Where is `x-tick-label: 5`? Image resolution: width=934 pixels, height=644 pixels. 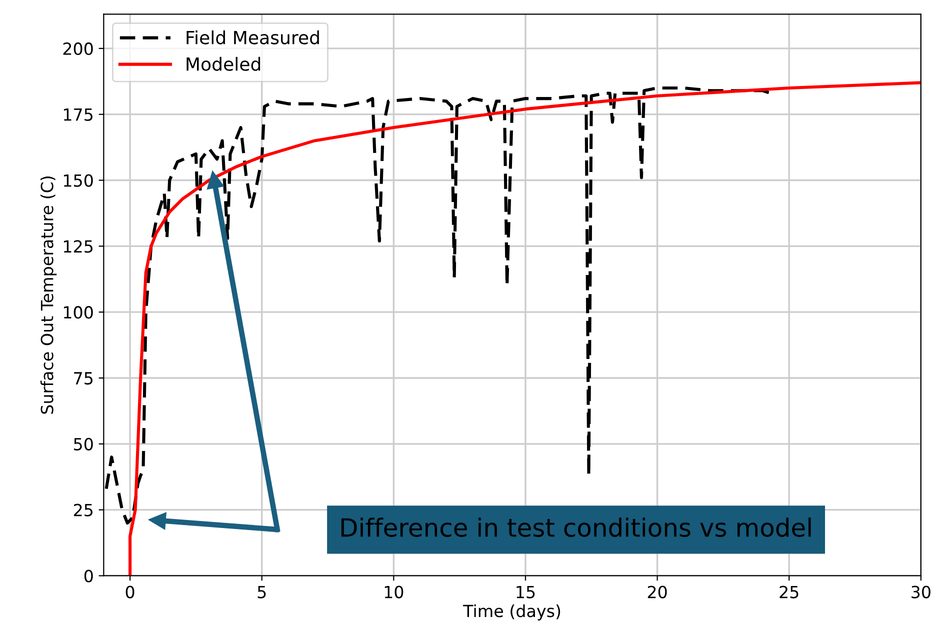
x-tick-label: 5 is located at coordinates (262, 592).